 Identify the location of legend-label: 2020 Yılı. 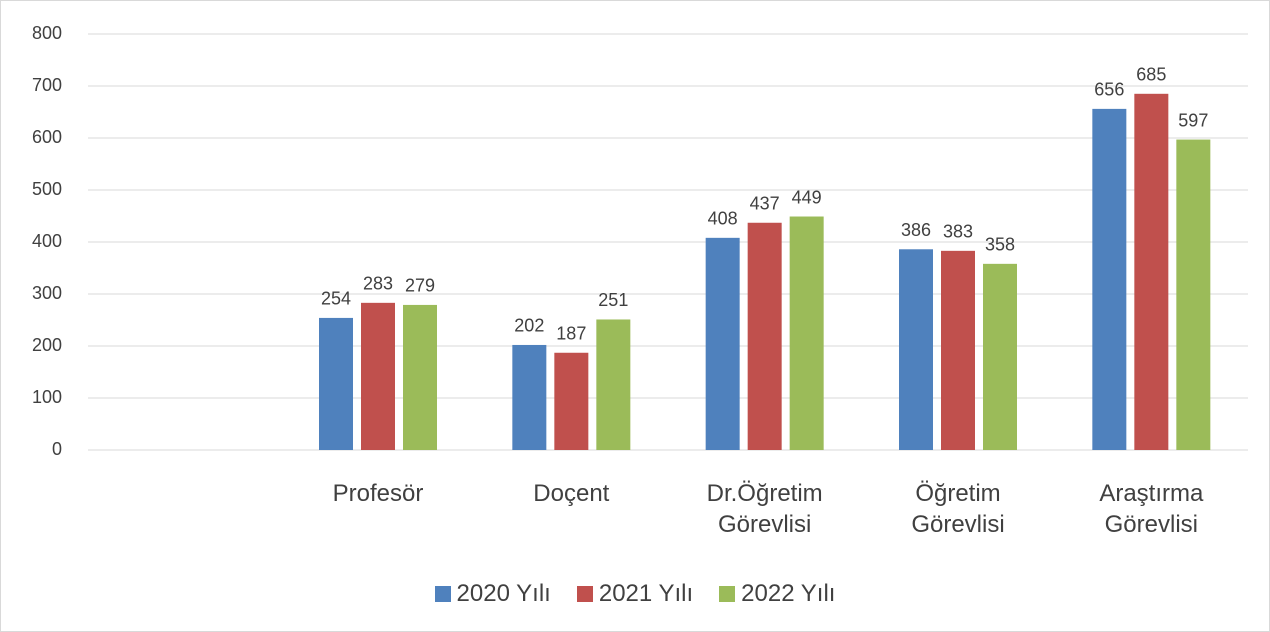
(503, 593).